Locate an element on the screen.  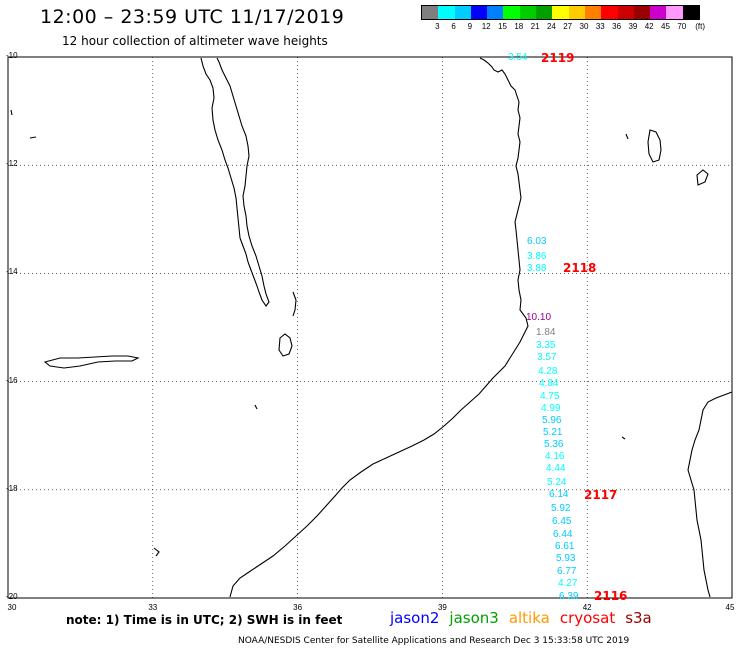
lon-tick-label: 45 is located at coordinates (730, 607).